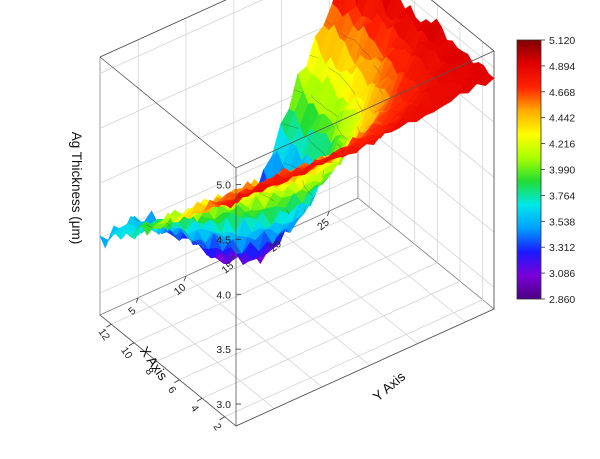 The width and height of the screenshot is (600, 459). I want to click on x-tick-label: 12, so click(104, 334).